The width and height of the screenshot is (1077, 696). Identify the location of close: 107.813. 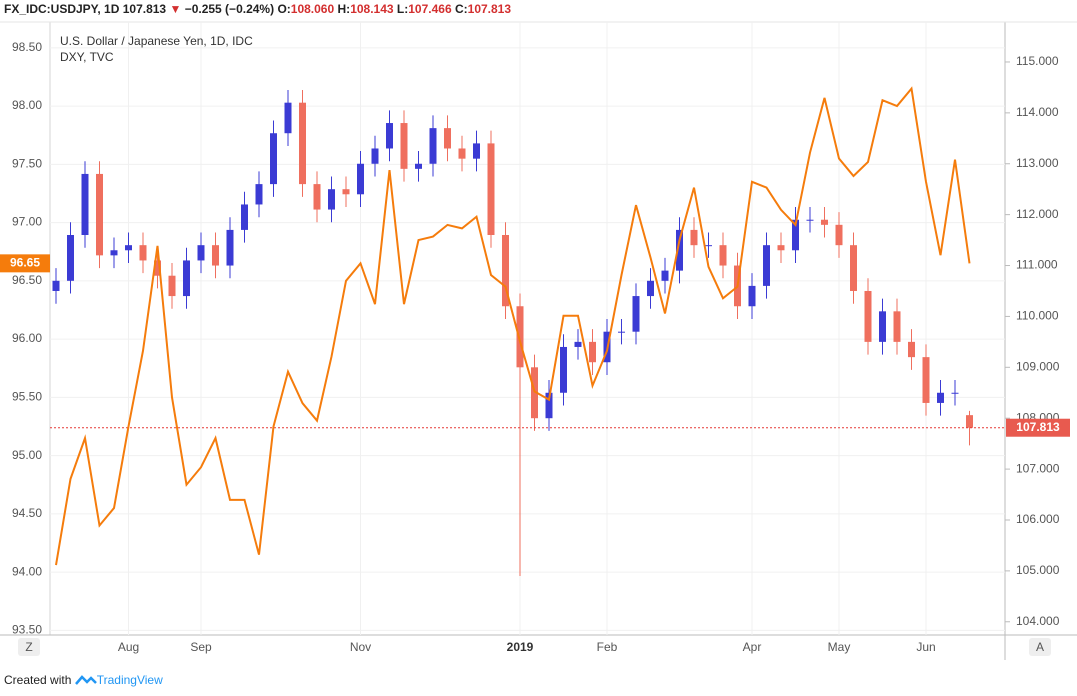
(489, 9).